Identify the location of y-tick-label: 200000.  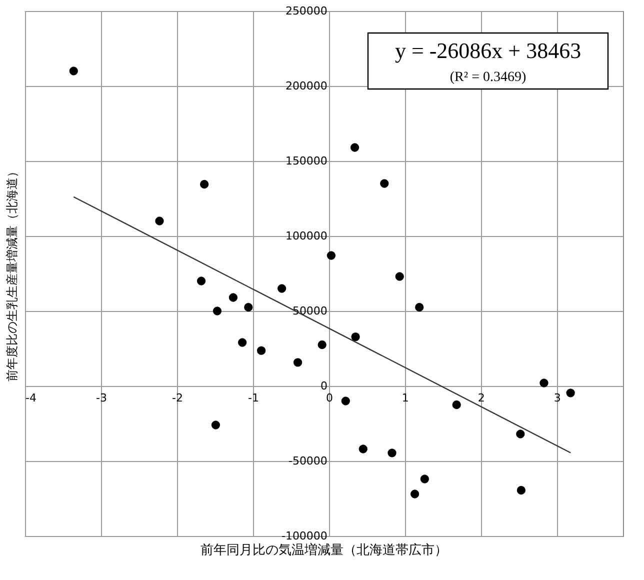
(306, 86).